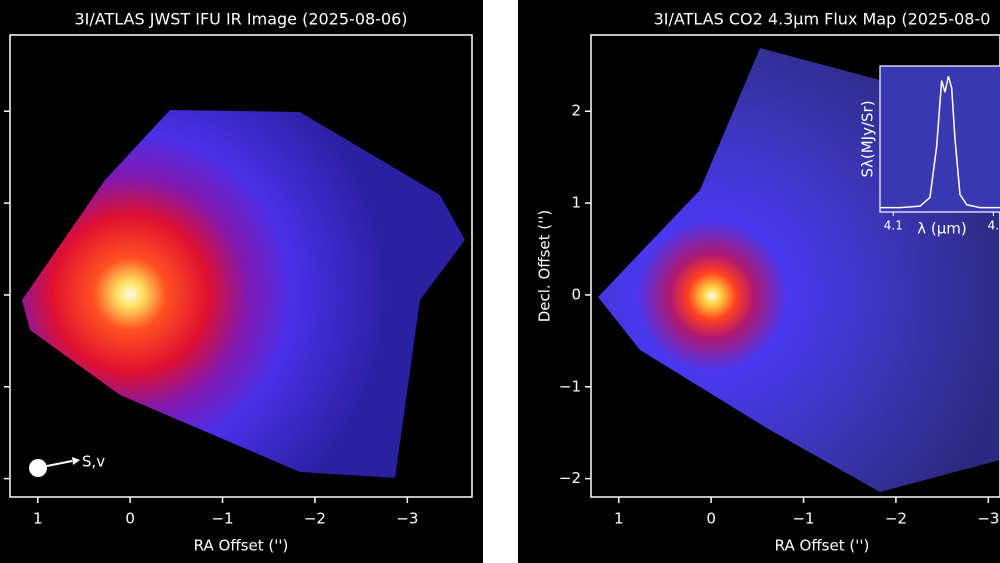  I want to click on y-tick-label: 2, so click(576, 111).